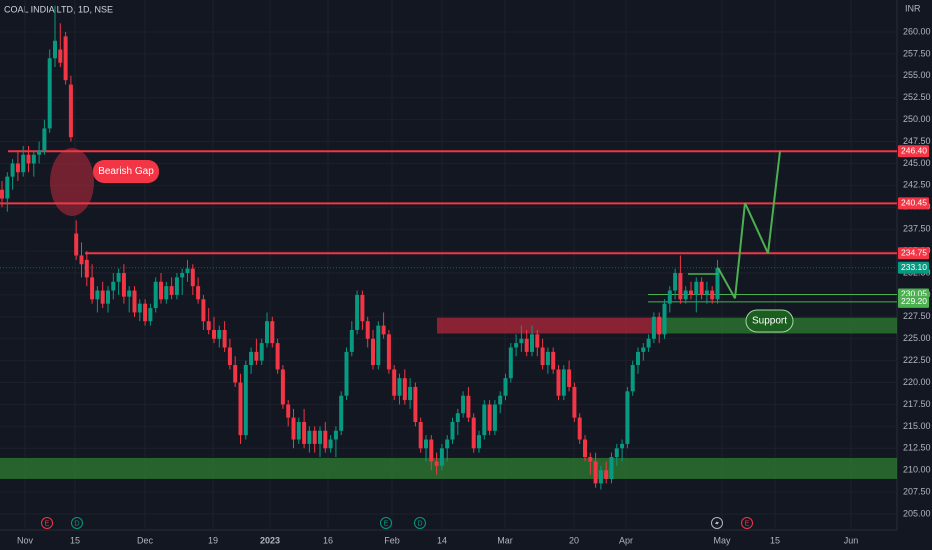 This screenshot has width=932, height=550. What do you see at coordinates (213, 540) in the screenshot?
I see `x-tick-label: 19` at bounding box center [213, 540].